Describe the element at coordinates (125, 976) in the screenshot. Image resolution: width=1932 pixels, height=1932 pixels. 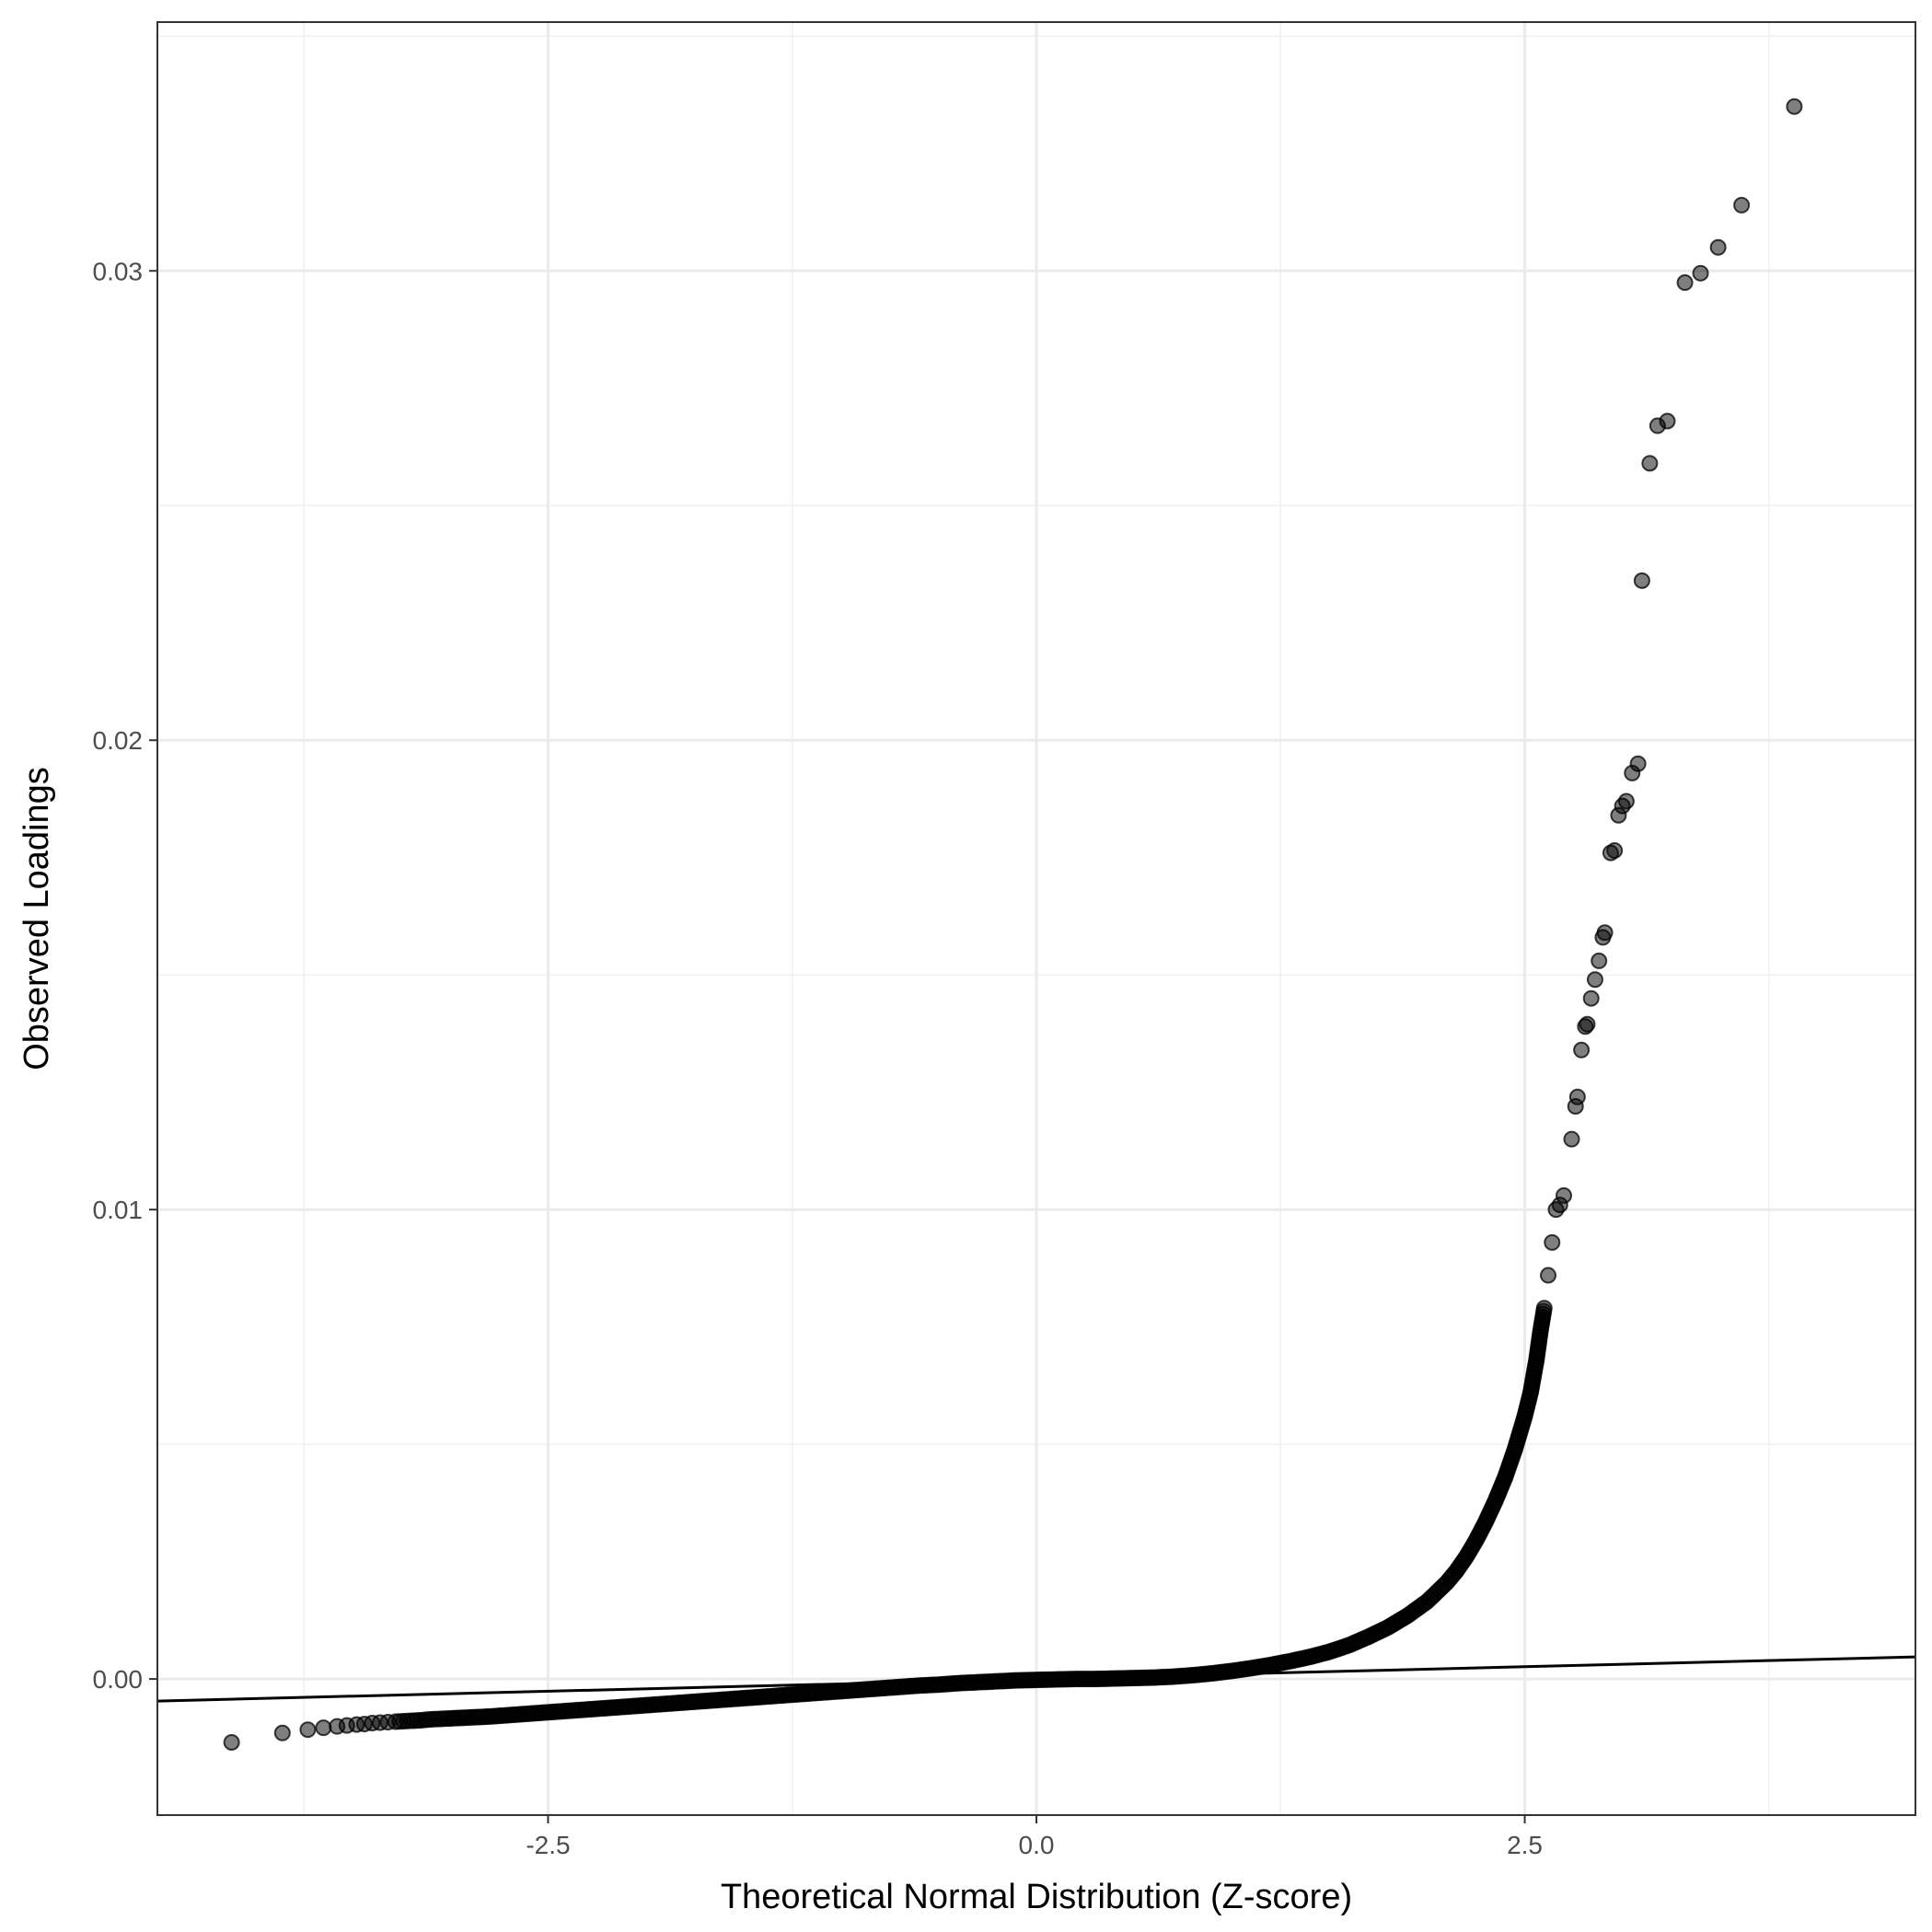
I see `y-axis-ticks: 0.00 0.01 0.02 0.03` at that location.